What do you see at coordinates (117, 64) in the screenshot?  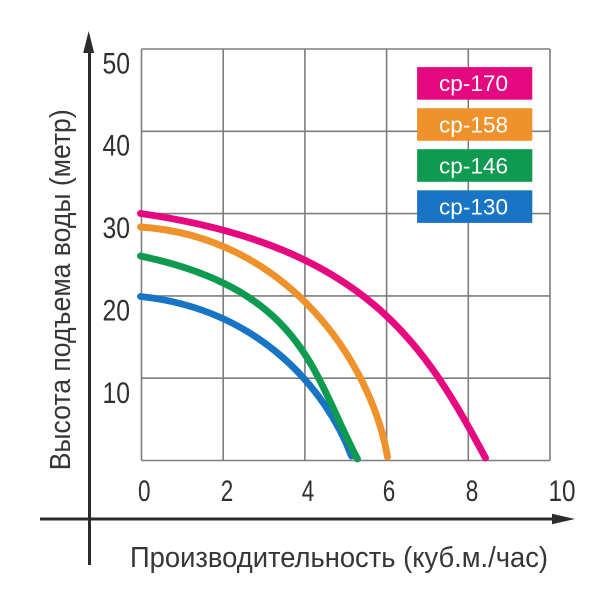 I see `svg-text: 50` at bounding box center [117, 64].